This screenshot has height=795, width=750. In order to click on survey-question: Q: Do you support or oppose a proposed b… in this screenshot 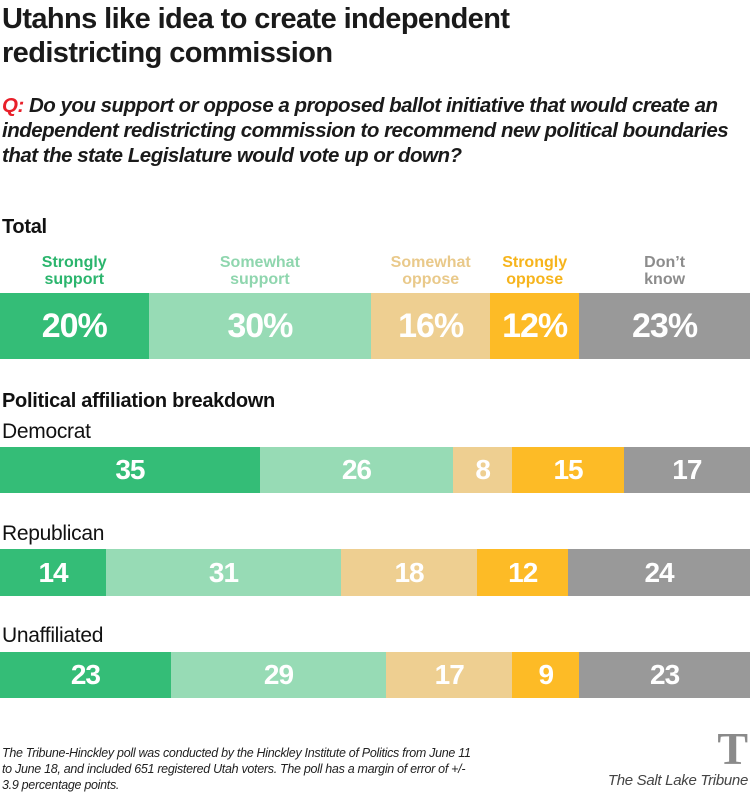, I will do `click(376, 130)`.